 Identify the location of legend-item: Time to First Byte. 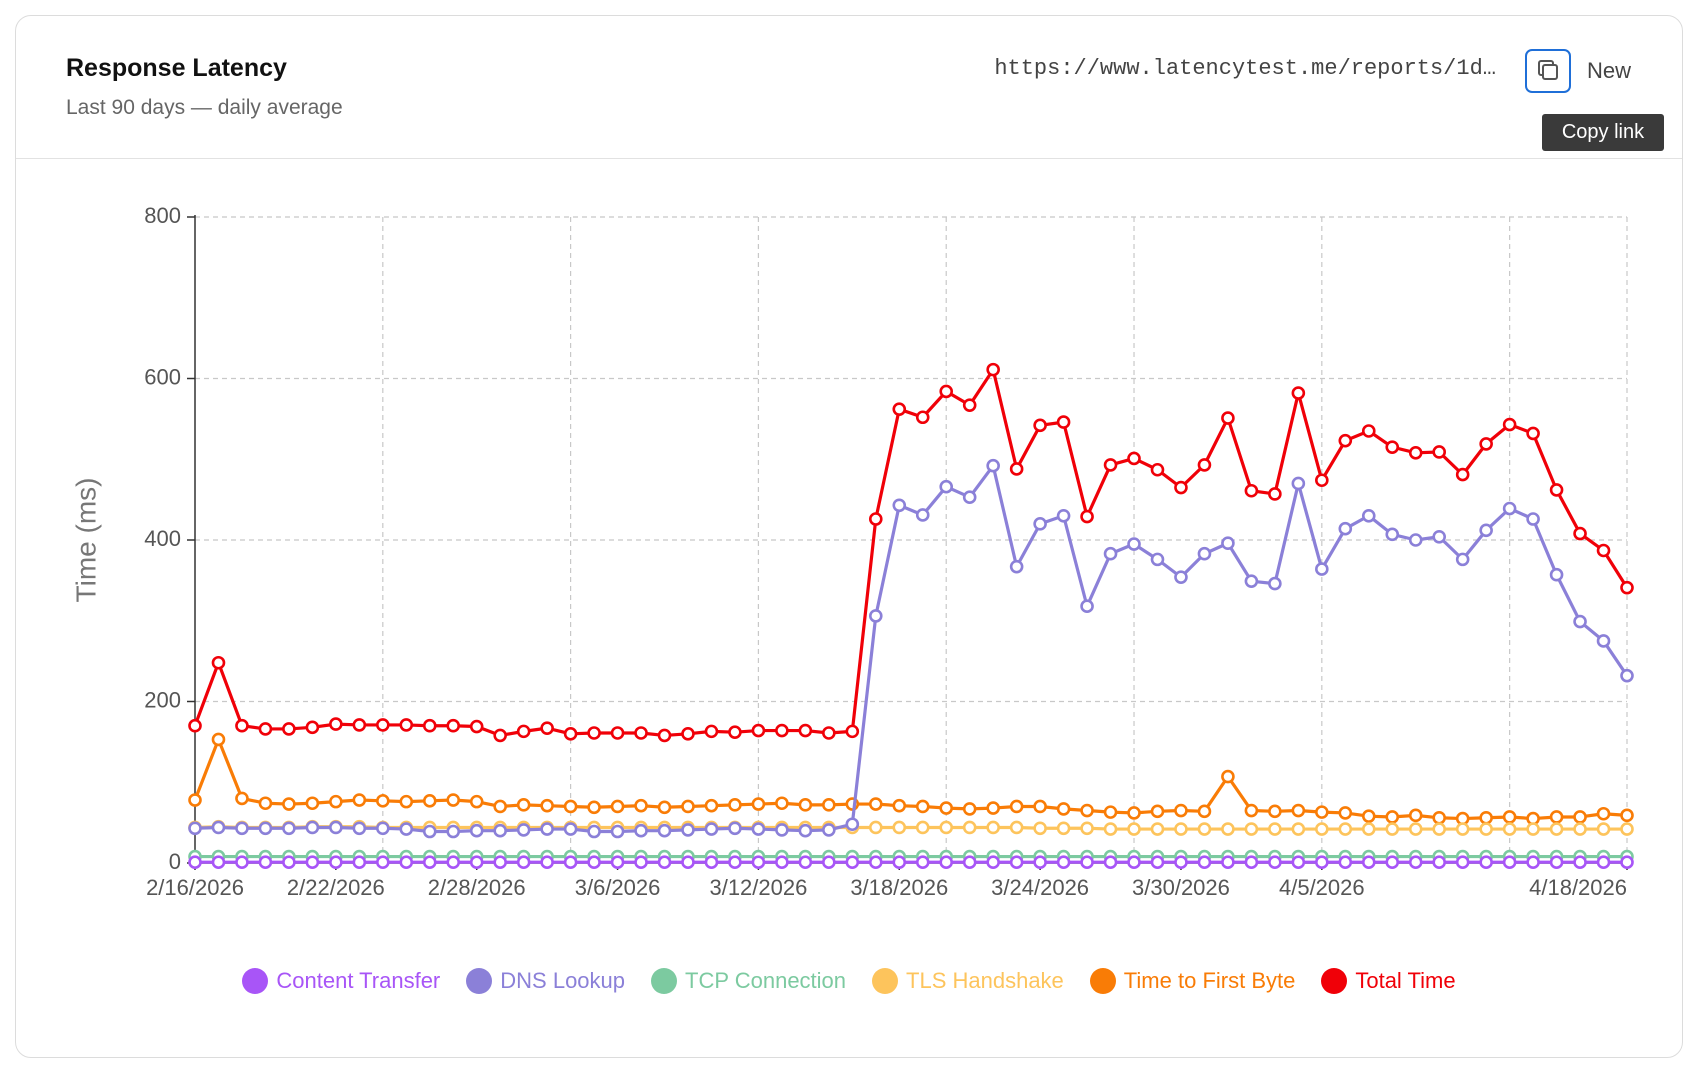
(1192, 981).